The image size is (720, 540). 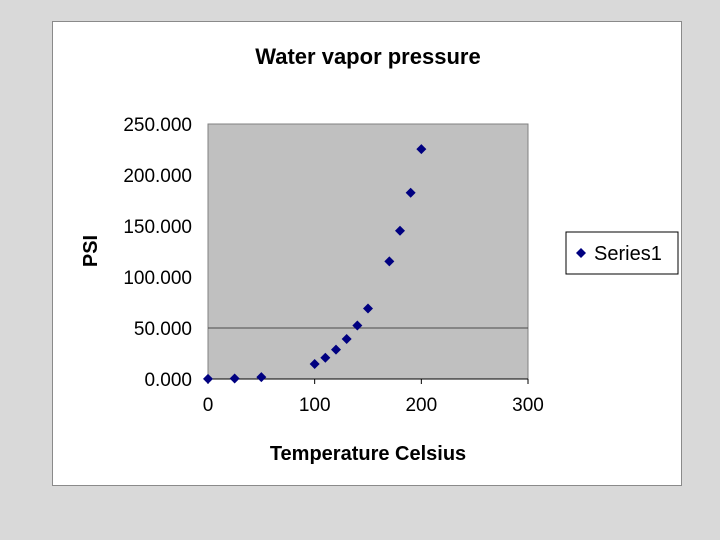 I want to click on legend-label: Series1, so click(x=628, y=254).